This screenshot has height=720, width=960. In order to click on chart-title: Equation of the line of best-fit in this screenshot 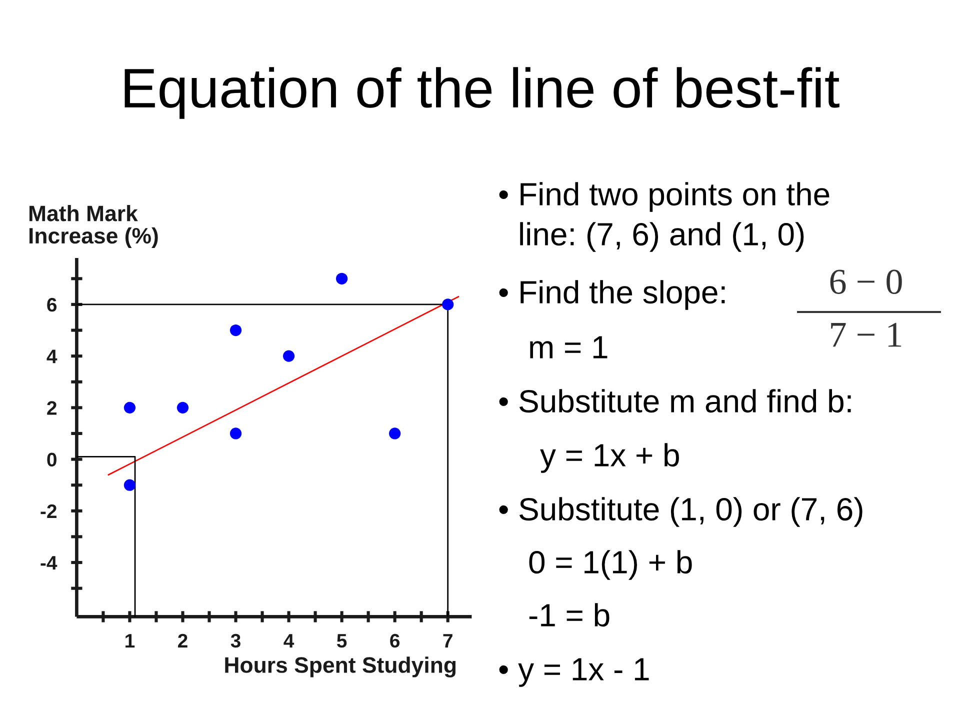, I will do `click(482, 93)`.